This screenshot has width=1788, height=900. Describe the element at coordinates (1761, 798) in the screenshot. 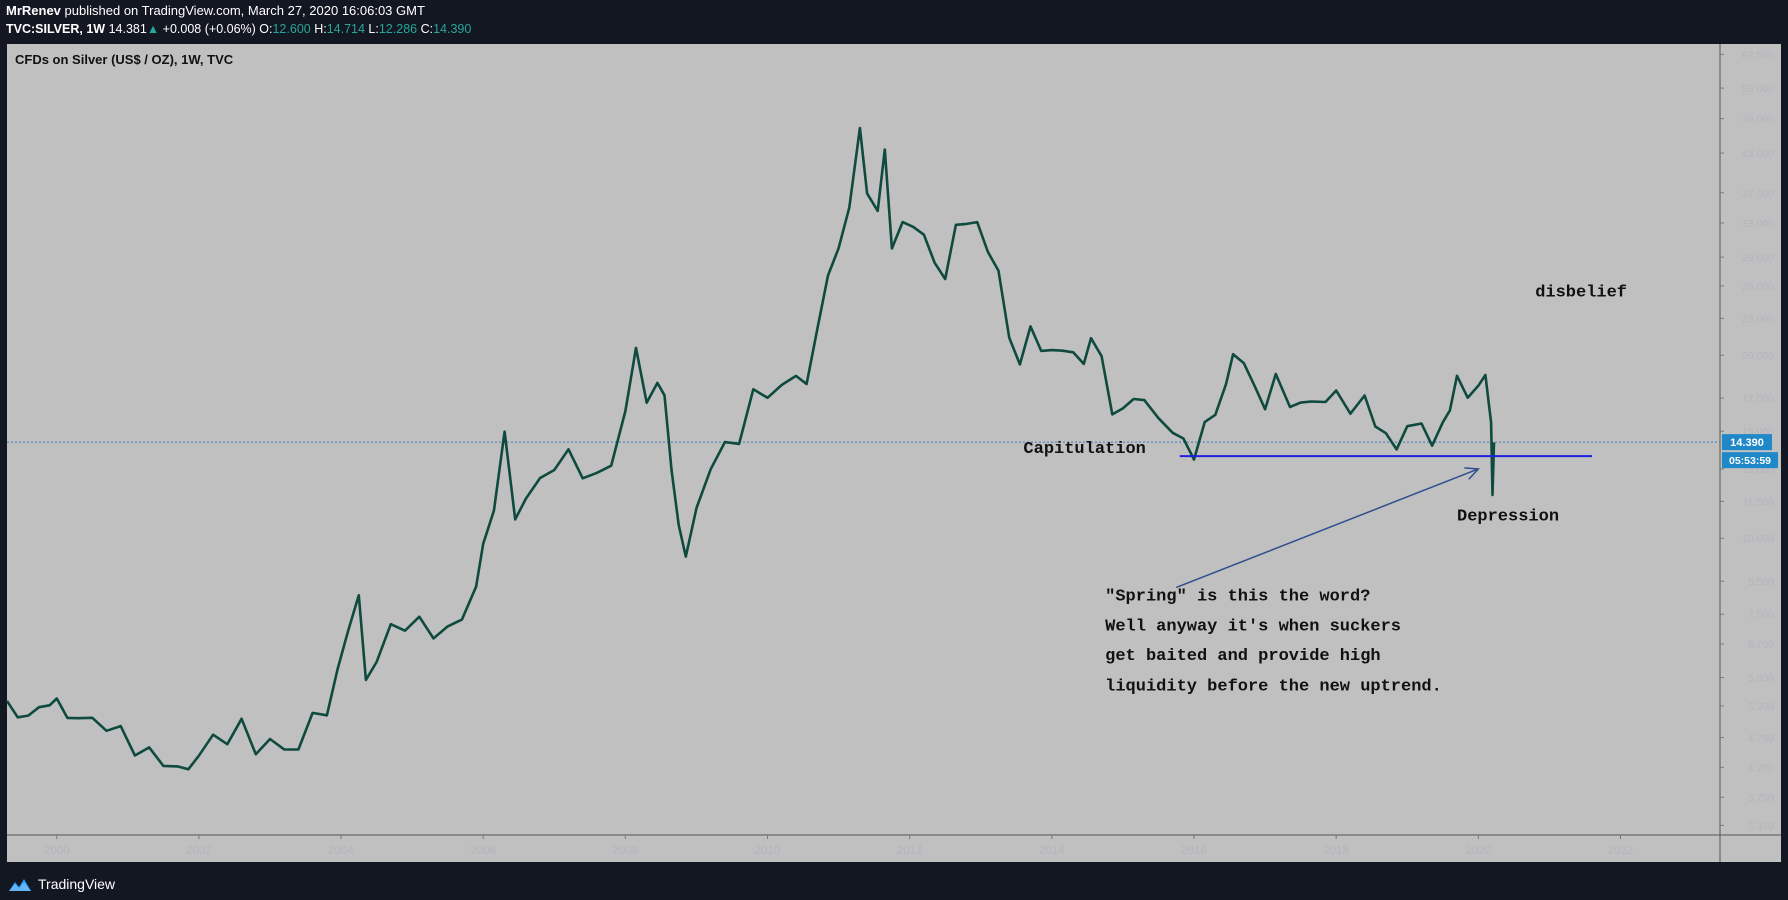

I see `y-tick-label: 3.750` at that location.